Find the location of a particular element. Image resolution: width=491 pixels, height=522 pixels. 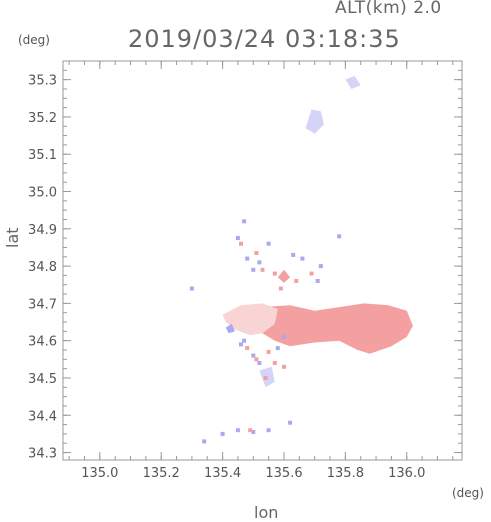

y-axis-unit: (deg) is located at coordinates (34, 40).